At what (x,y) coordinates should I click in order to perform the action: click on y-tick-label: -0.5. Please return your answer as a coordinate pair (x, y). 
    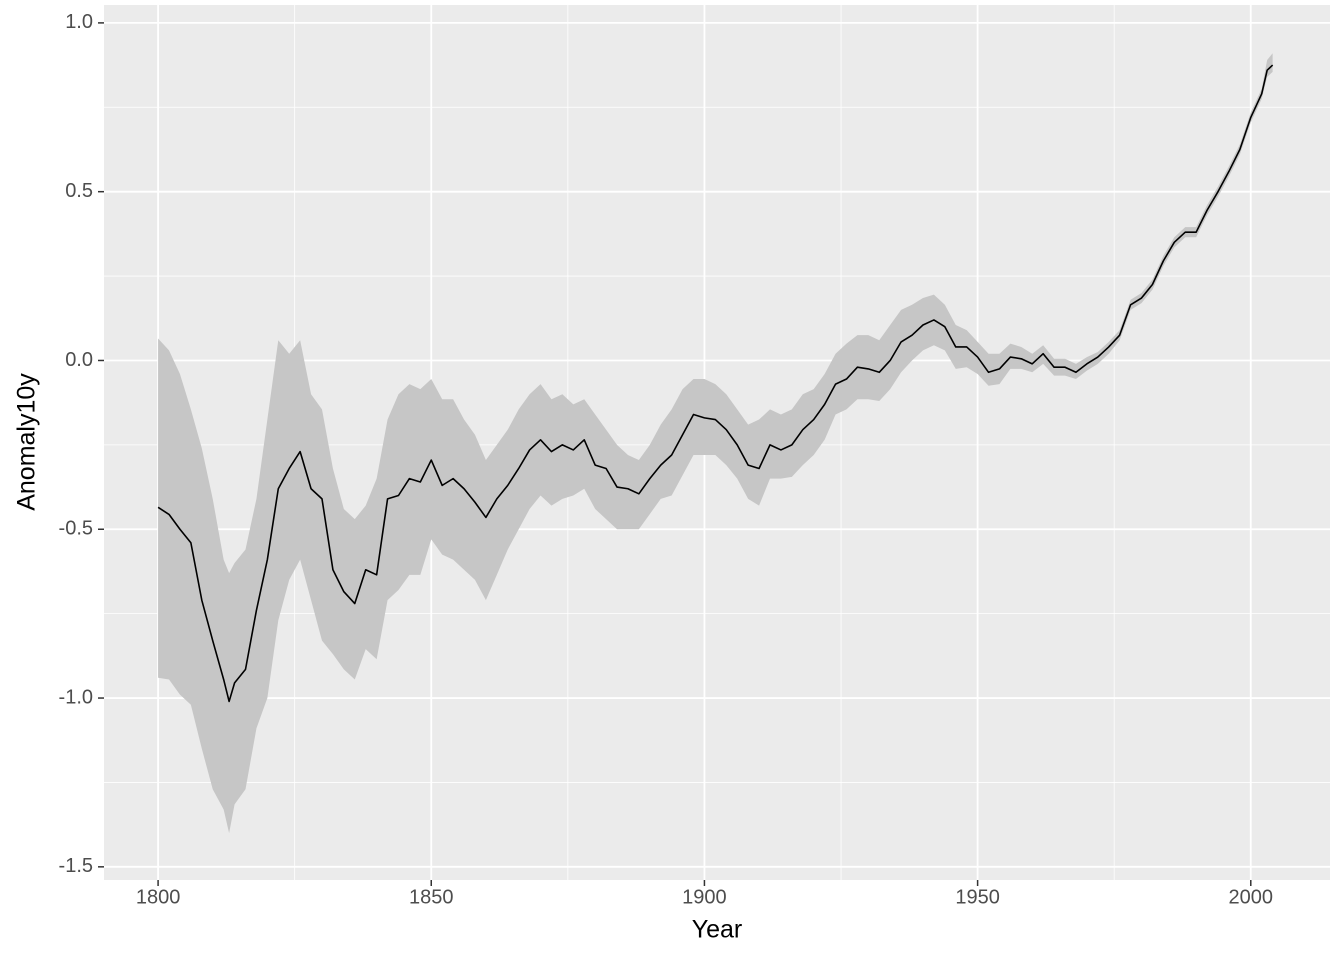
    Looking at the image, I should click on (76, 529).